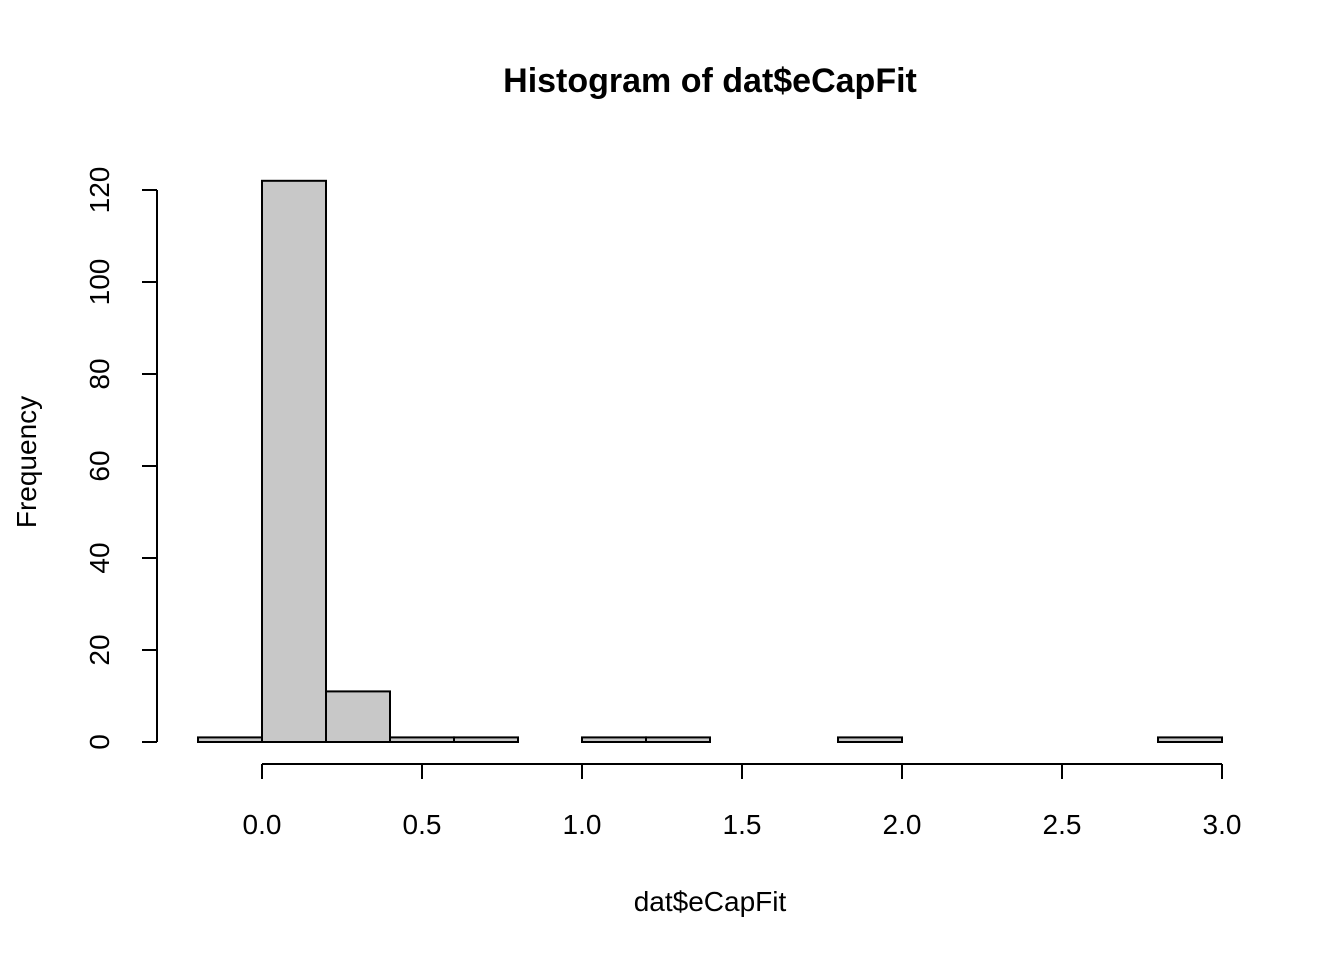  I want to click on y-tick-label: 0, so click(99, 742).